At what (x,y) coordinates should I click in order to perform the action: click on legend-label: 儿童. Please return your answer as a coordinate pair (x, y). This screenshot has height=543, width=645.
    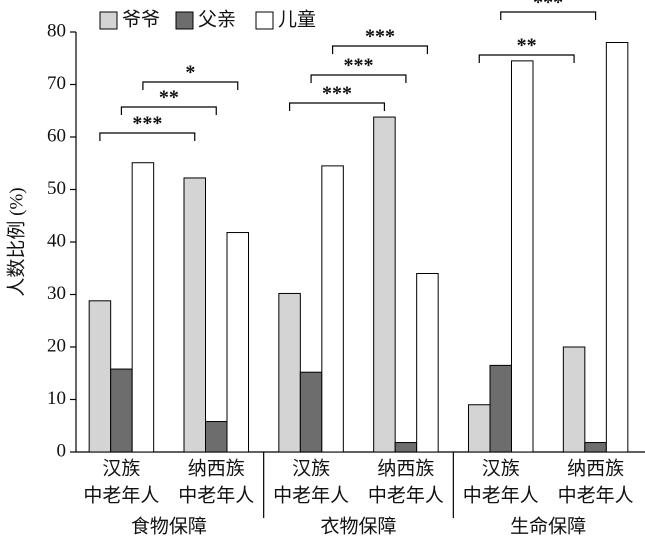
    Looking at the image, I should click on (297, 19).